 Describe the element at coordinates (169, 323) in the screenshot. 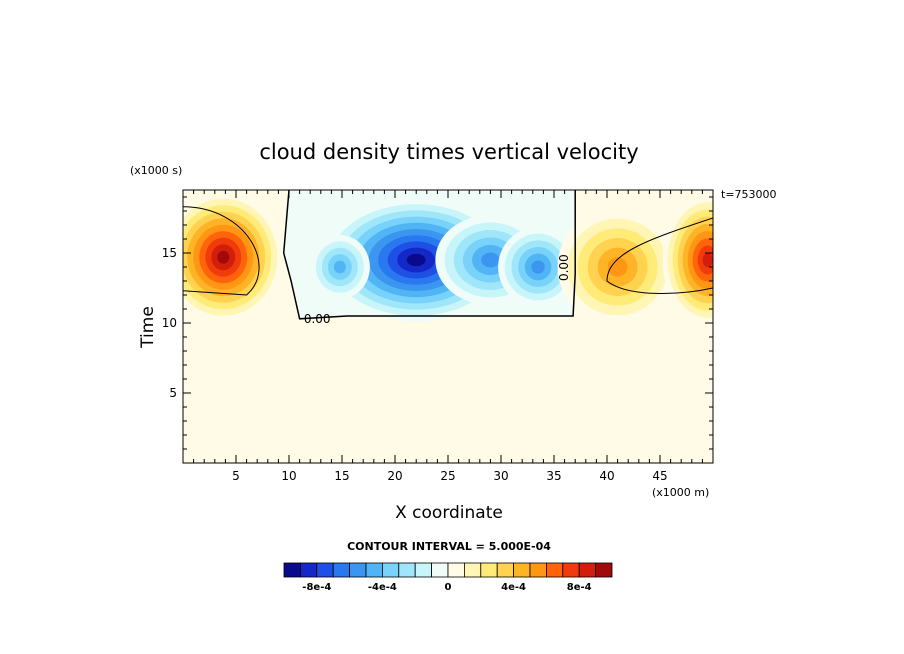

I see `y-tick-label: 10` at that location.